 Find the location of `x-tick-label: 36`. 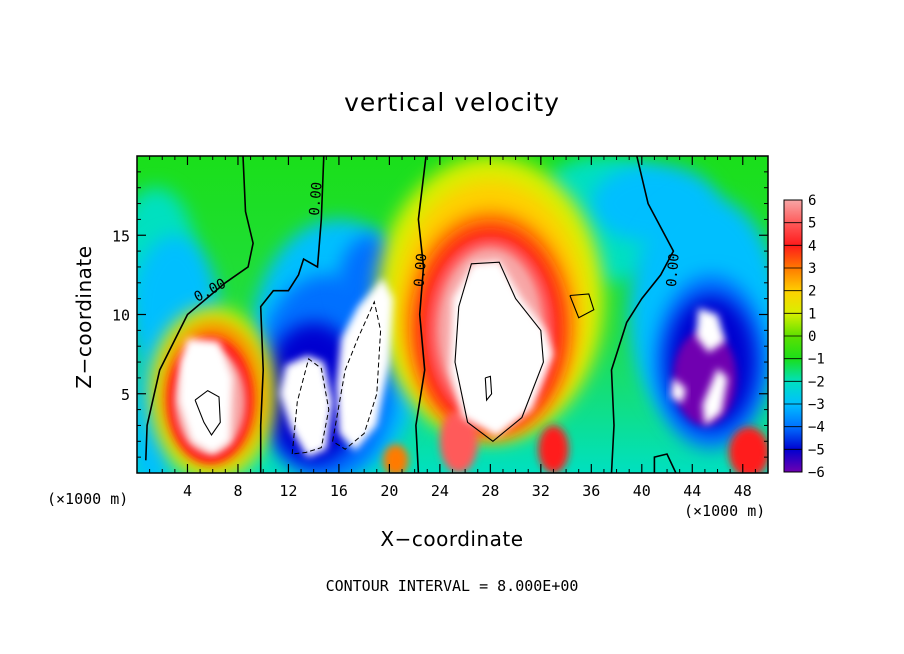

x-tick-label: 36 is located at coordinates (591, 491).